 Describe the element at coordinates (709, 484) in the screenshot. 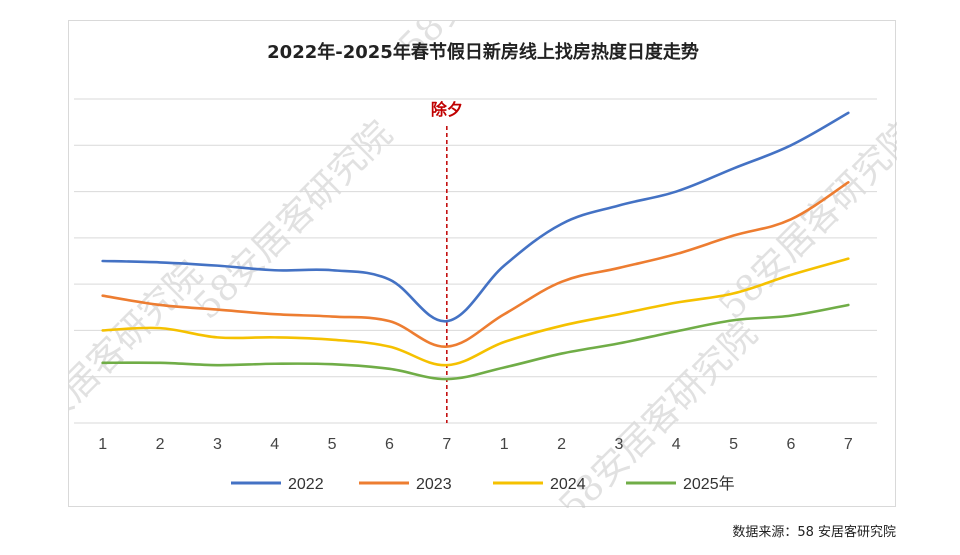

I see `legend-label-2025年: 2025年` at that location.